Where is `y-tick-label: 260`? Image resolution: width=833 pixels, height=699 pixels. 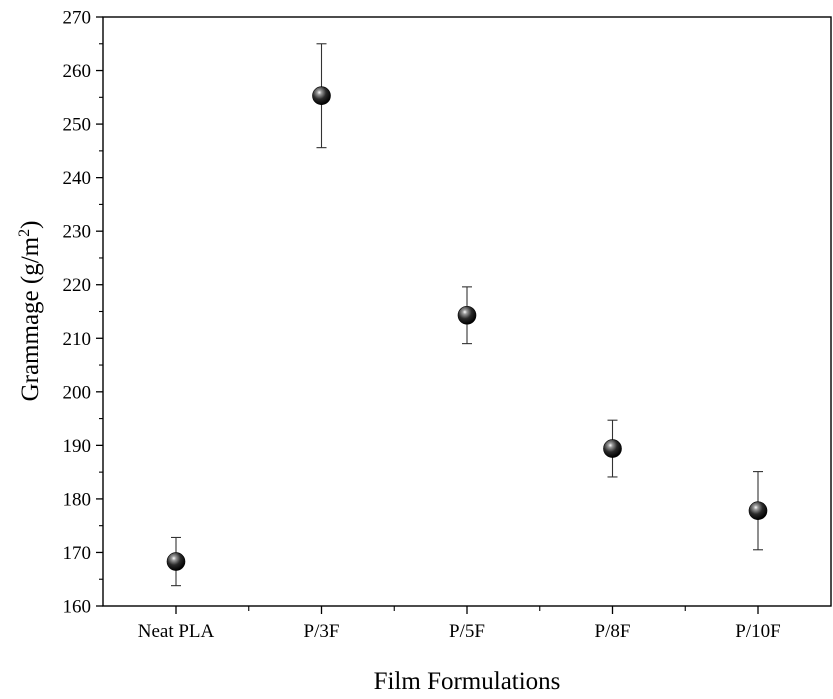 y-tick-label: 260 is located at coordinates (77, 71).